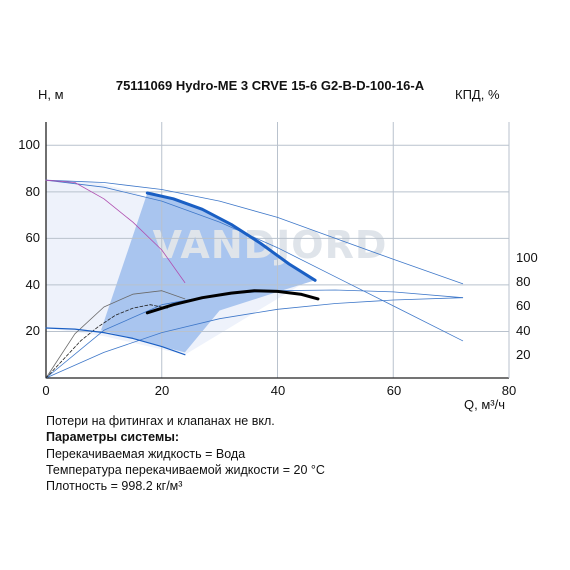 The width and height of the screenshot is (570, 570). Describe the element at coordinates (523, 281) in the screenshot. I see `y2-tick-label: 80` at that location.